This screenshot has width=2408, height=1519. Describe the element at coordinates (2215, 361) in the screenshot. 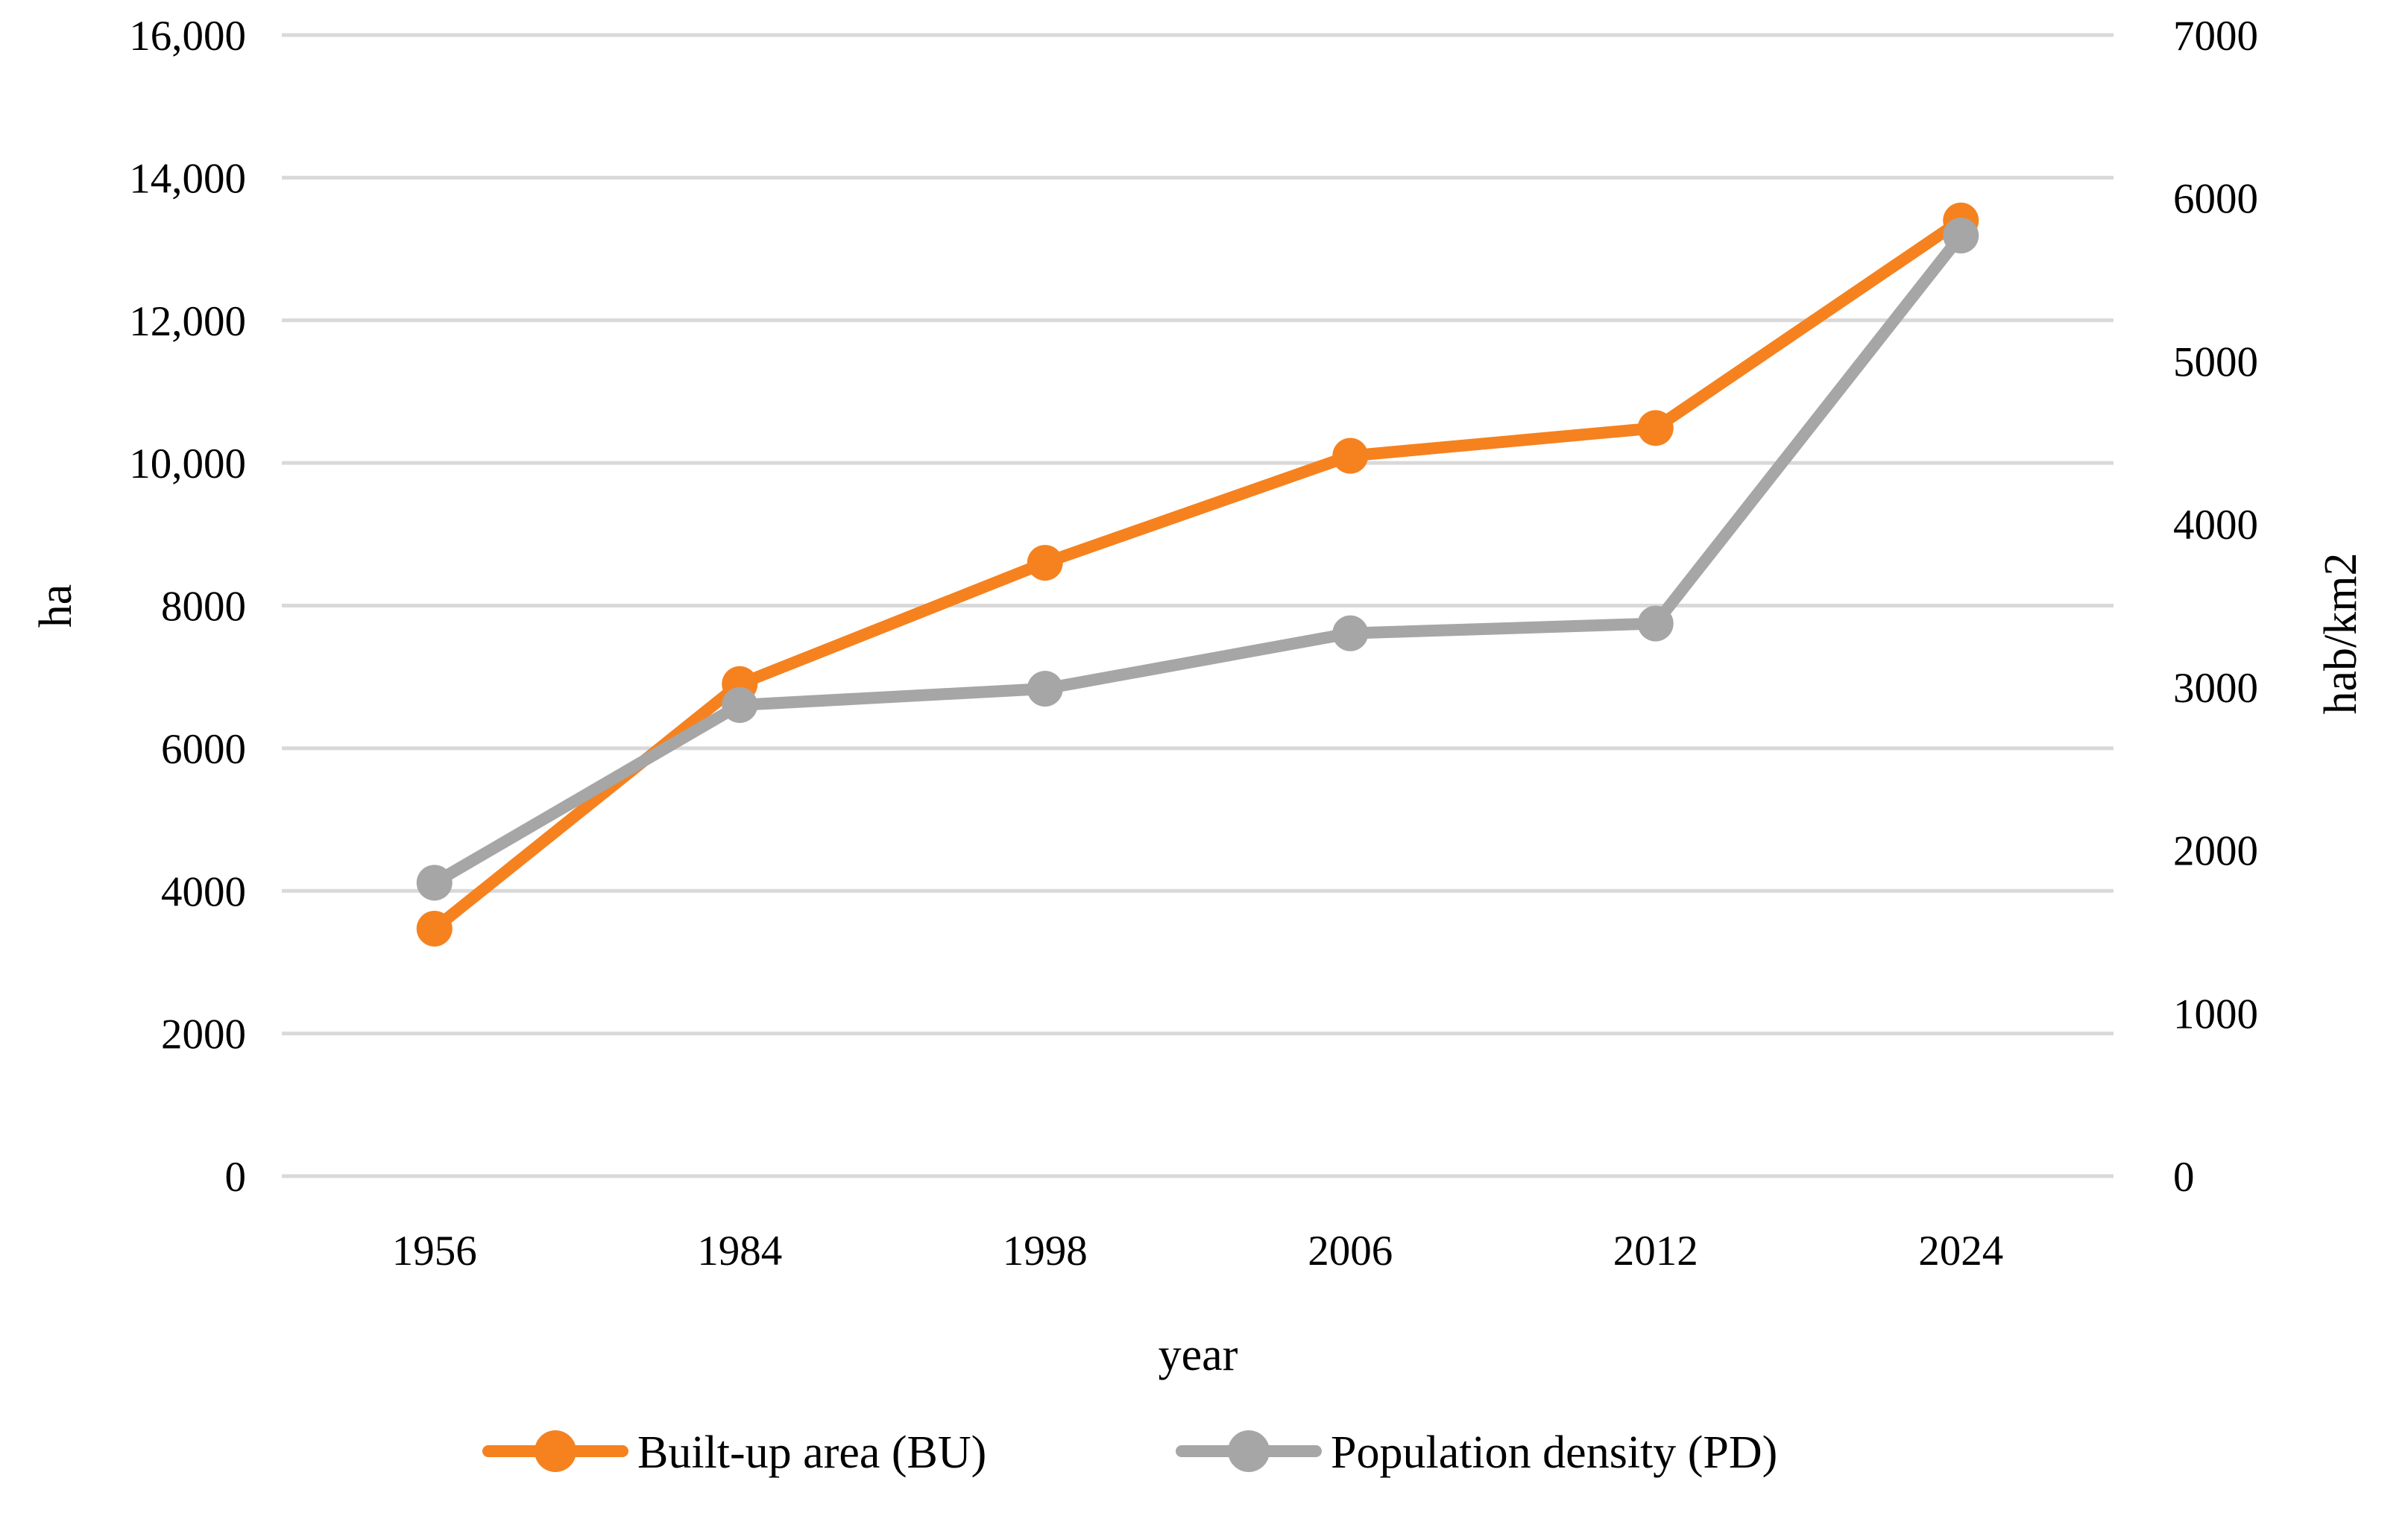

I see `right-axis-tick-label: 5000` at that location.